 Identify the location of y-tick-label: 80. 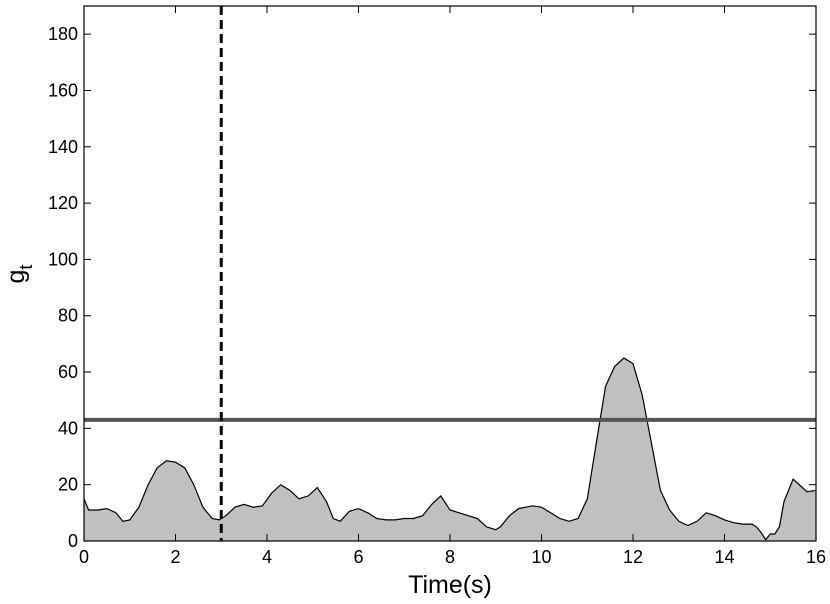
(68, 316).